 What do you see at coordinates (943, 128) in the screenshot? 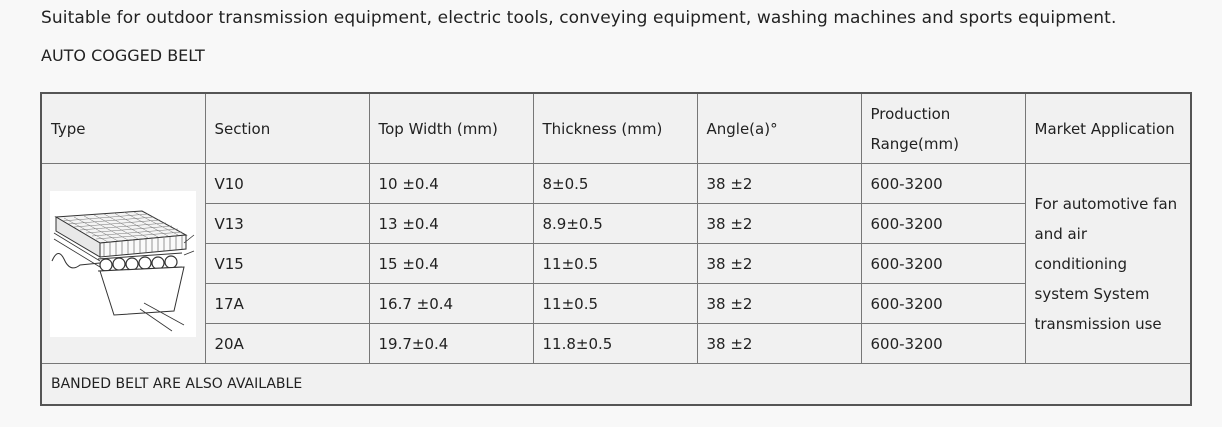
I see `header-production-range: Production Range(mm)` at bounding box center [943, 128].